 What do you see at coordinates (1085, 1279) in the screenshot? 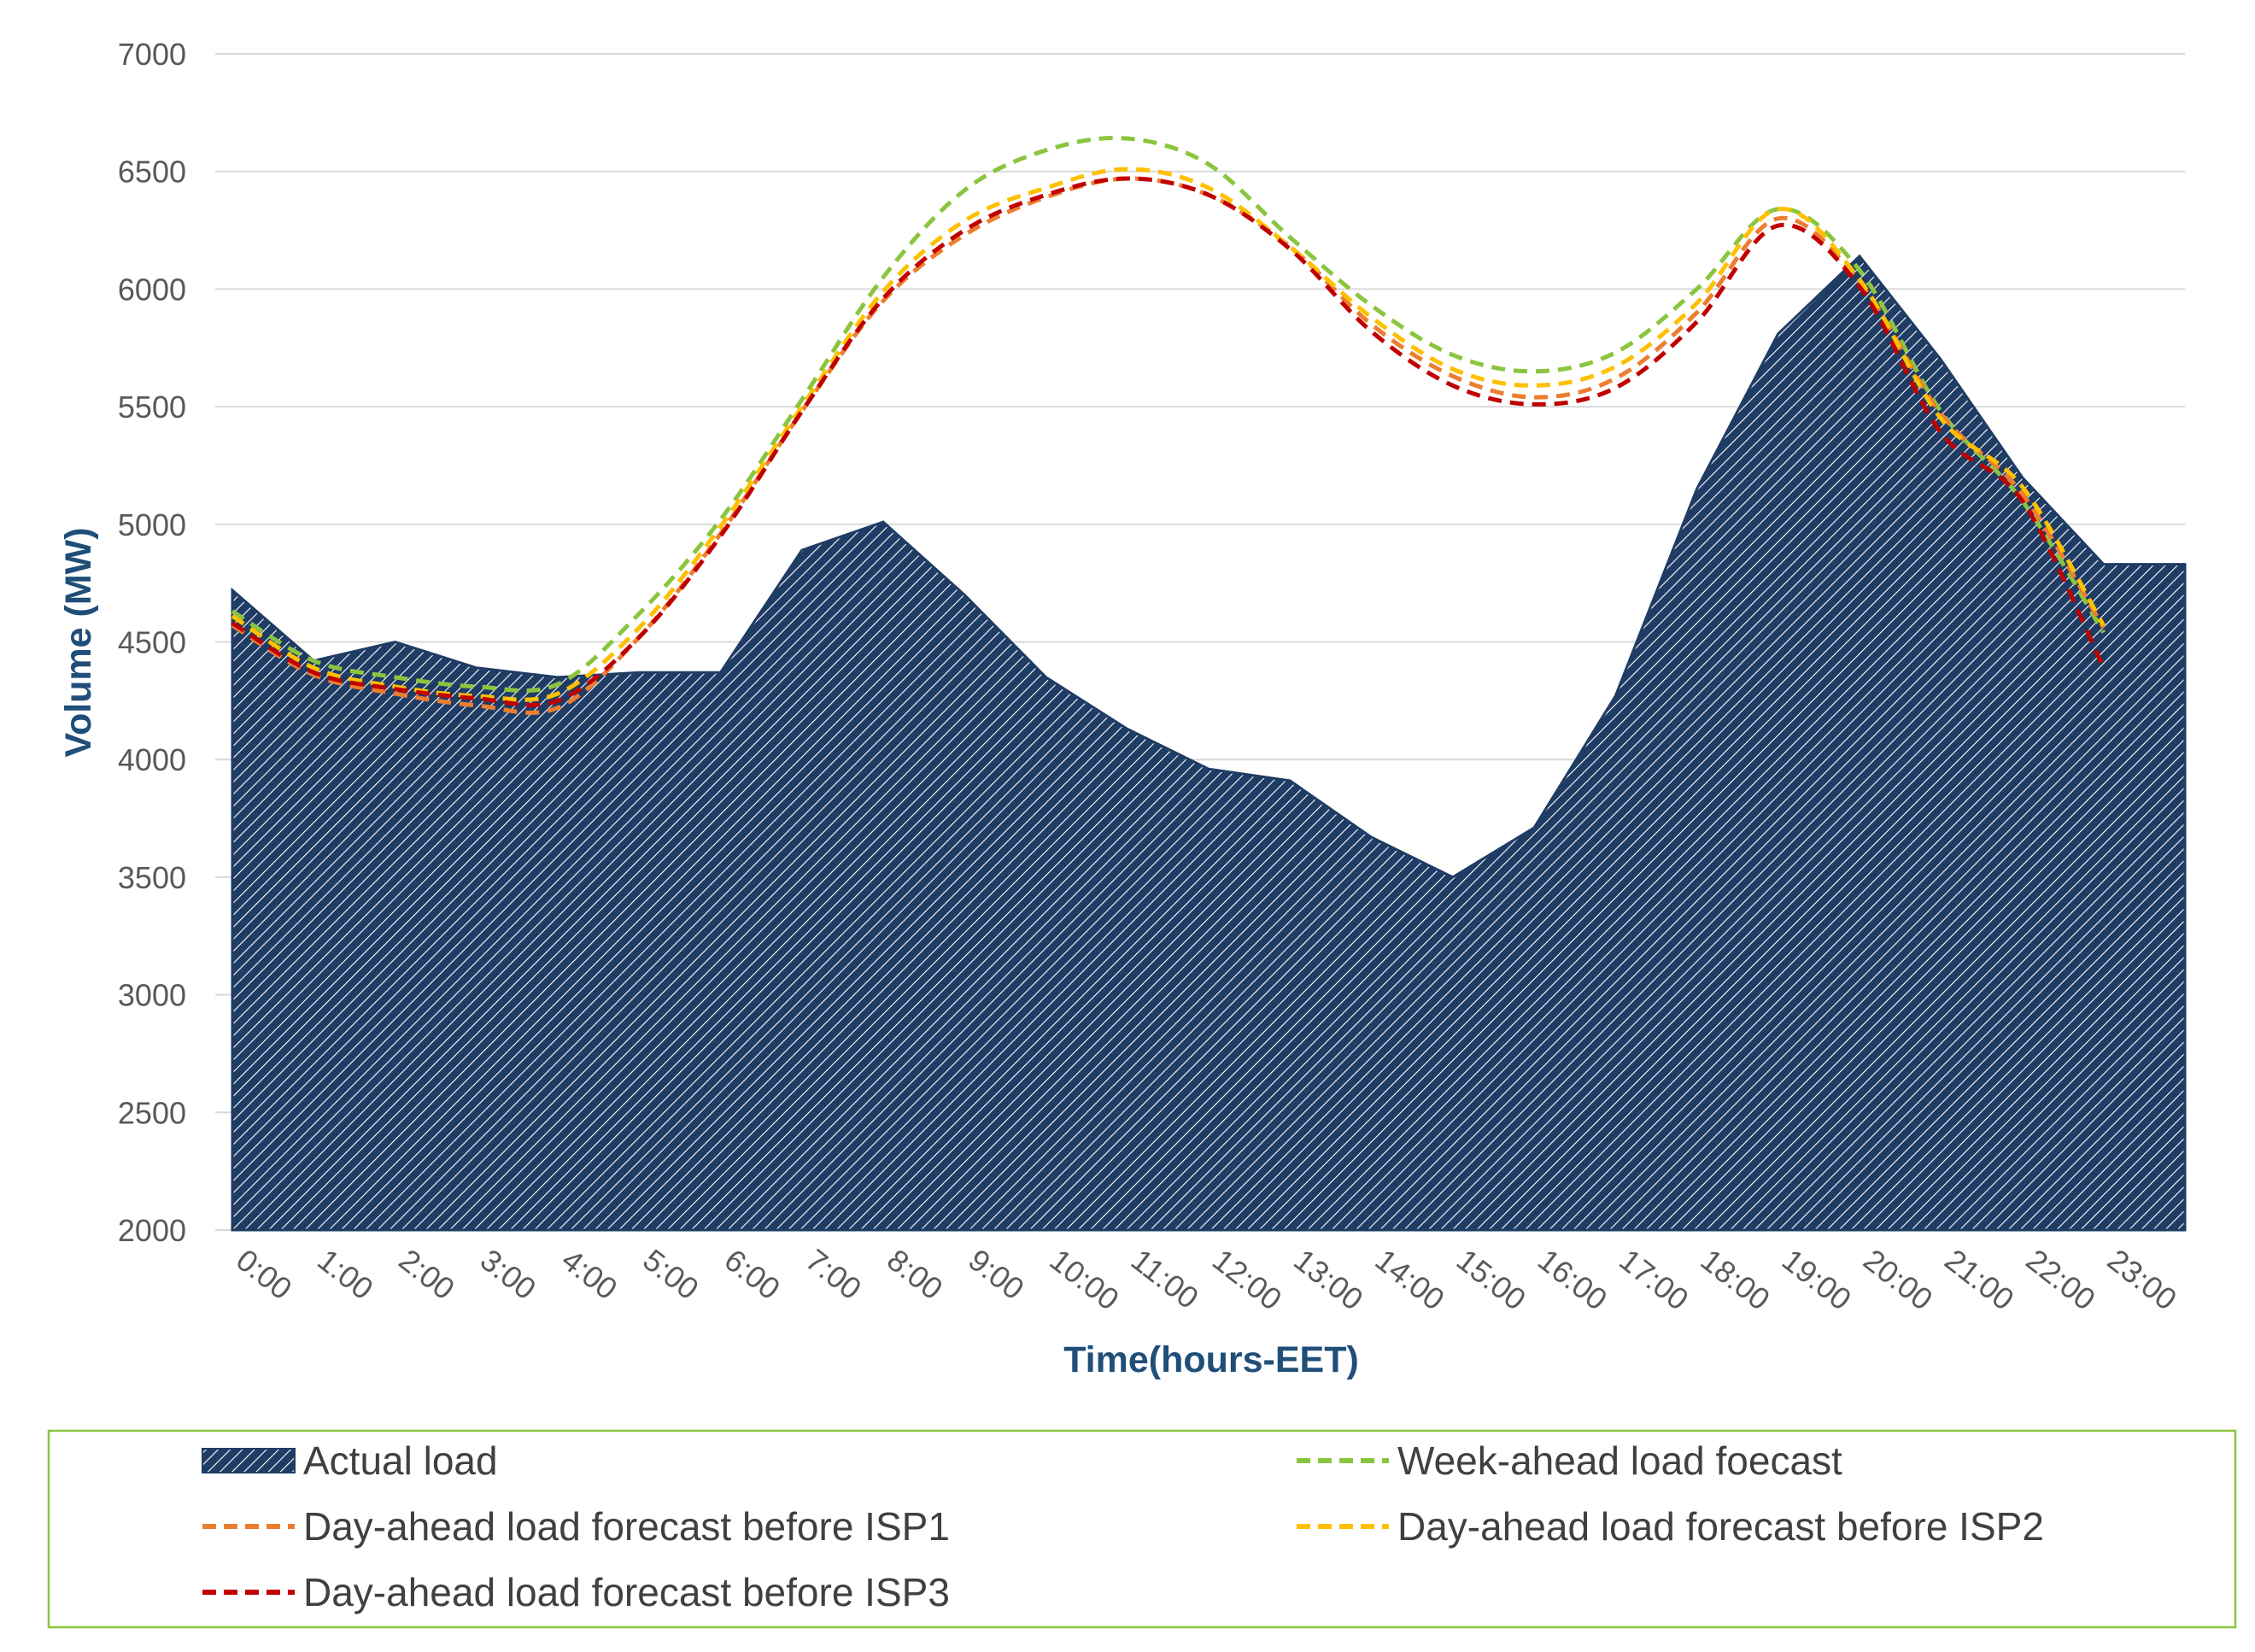
I see `x-tick-label: 10:00` at bounding box center [1085, 1279].